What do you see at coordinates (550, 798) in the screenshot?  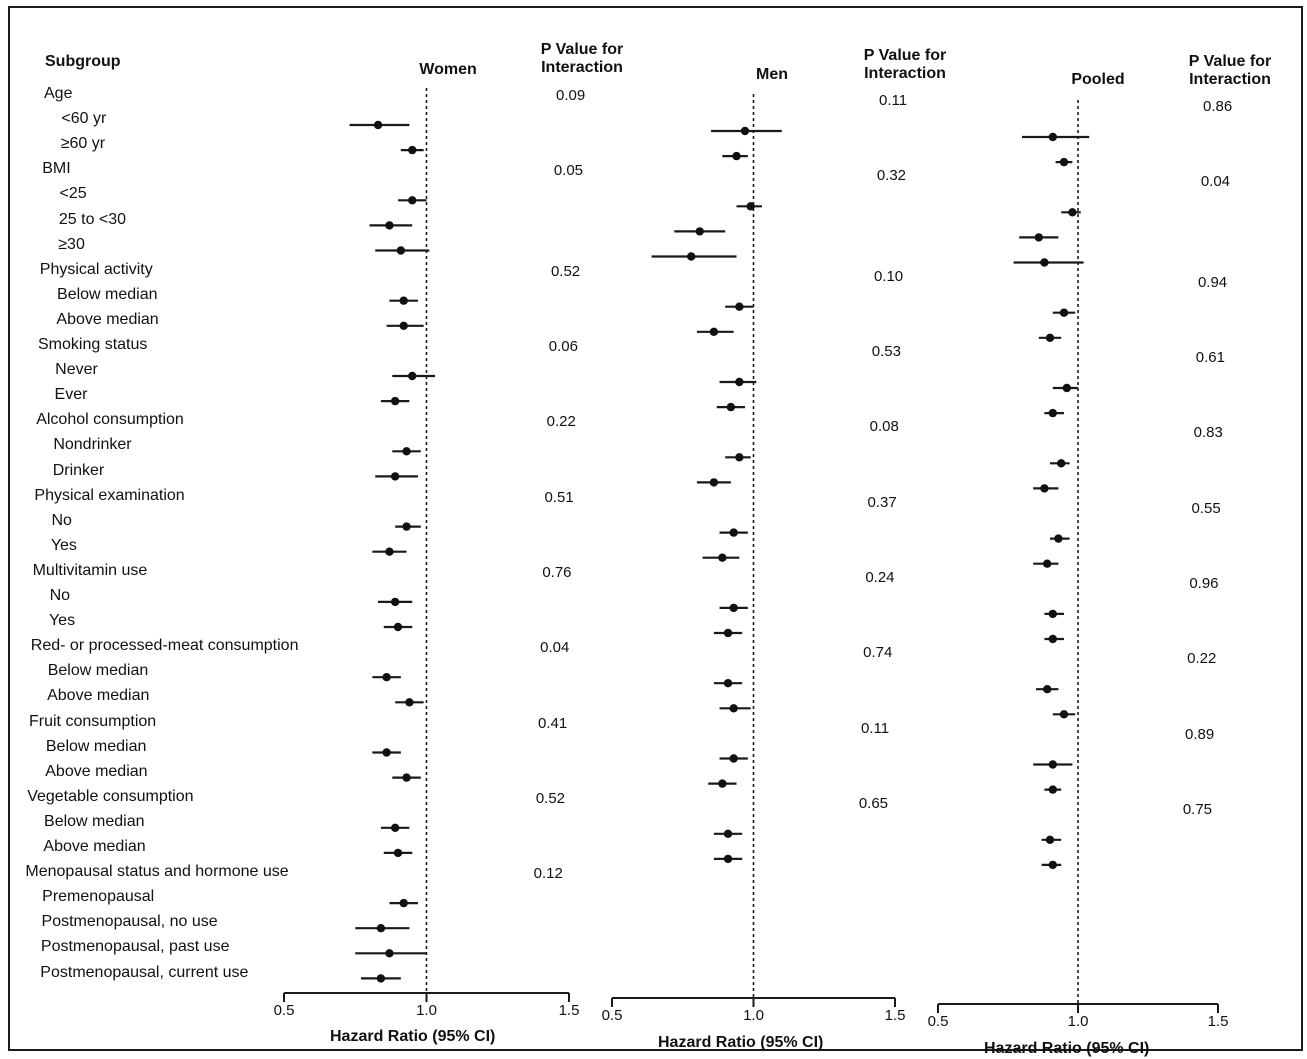 I see `women-pvalue: 0.52` at bounding box center [550, 798].